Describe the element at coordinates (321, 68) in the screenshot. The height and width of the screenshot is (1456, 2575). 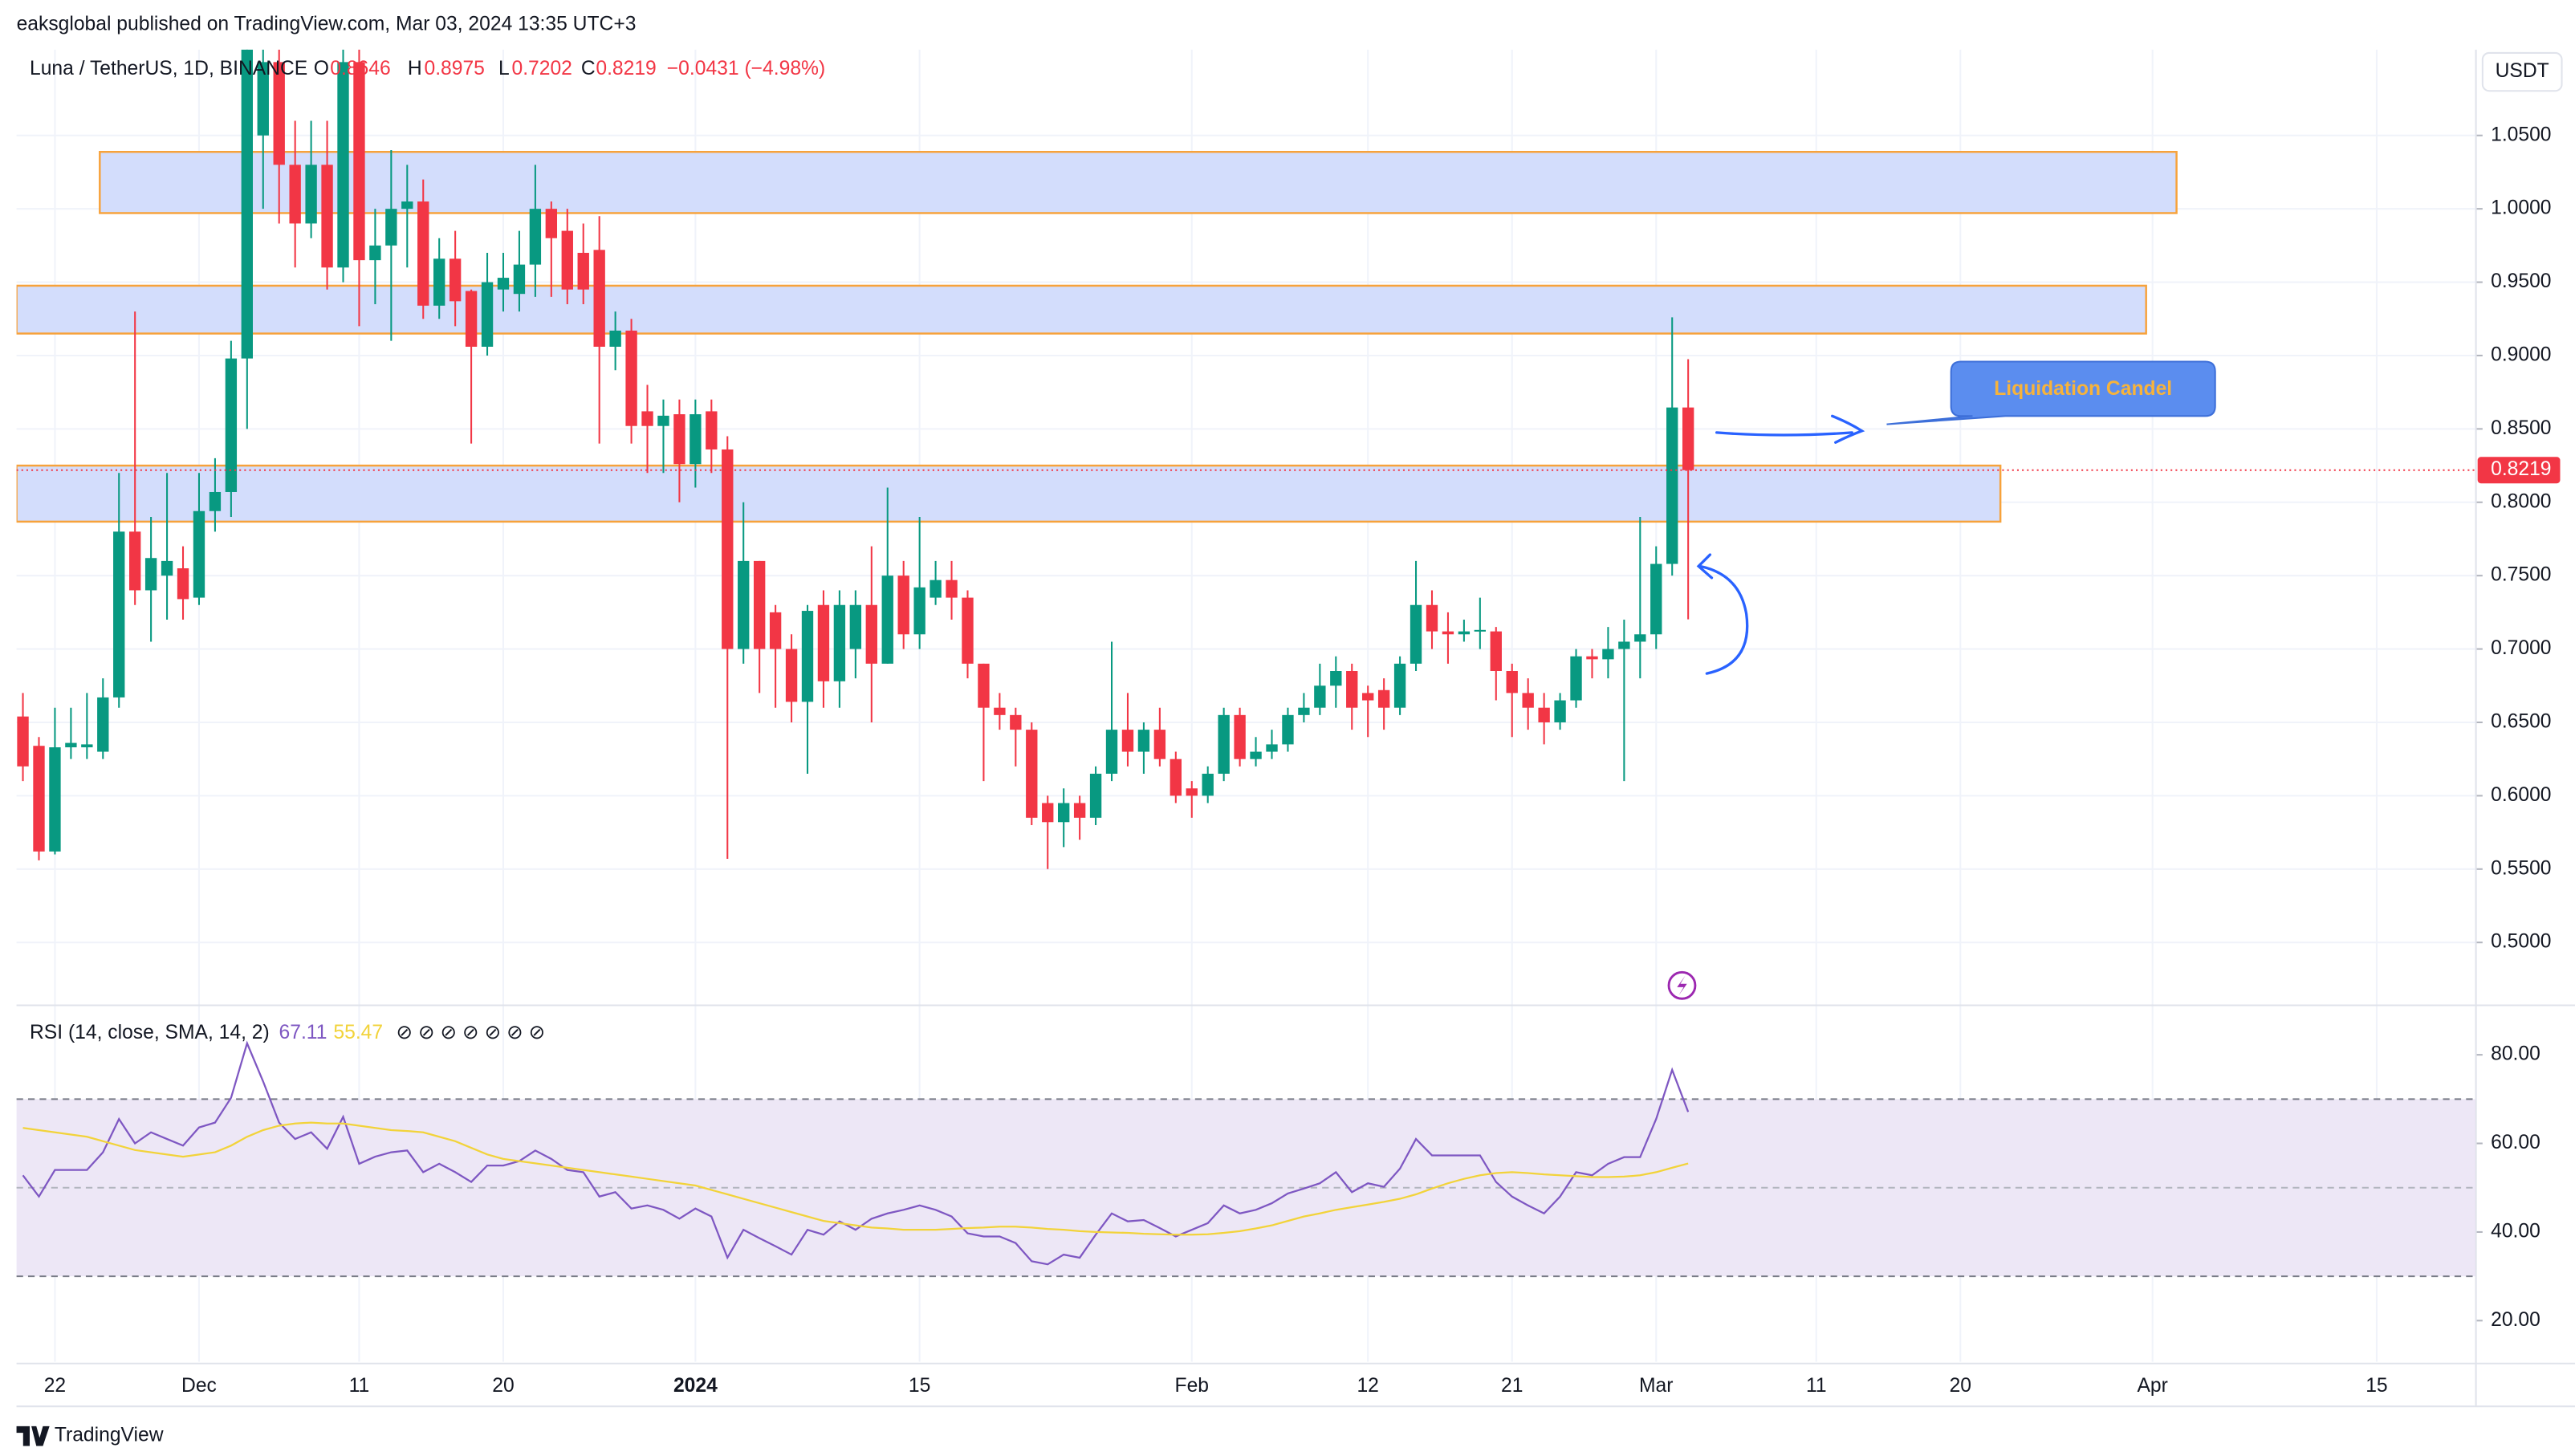
I see `ohlc-letter: O` at that location.